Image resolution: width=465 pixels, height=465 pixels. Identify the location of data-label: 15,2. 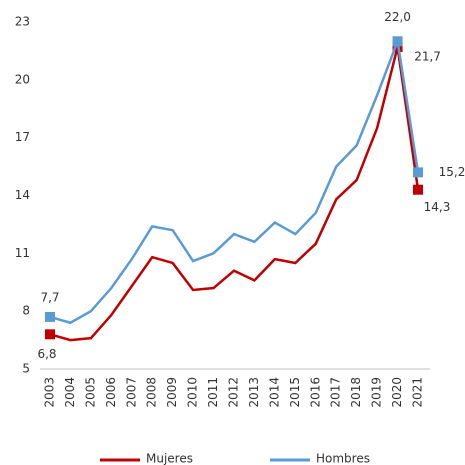
(452, 172).